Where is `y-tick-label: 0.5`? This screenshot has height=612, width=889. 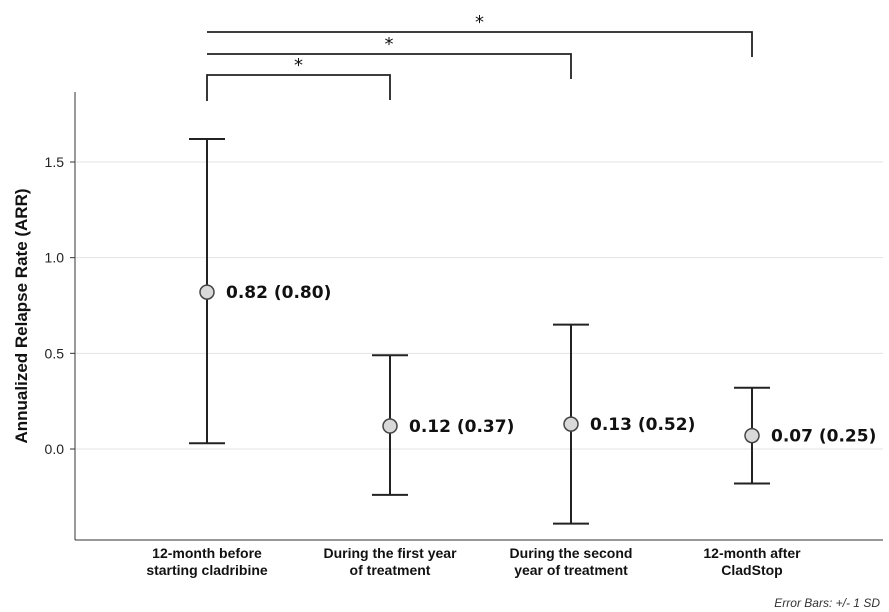
y-tick-label: 0.5 is located at coordinates (55, 353).